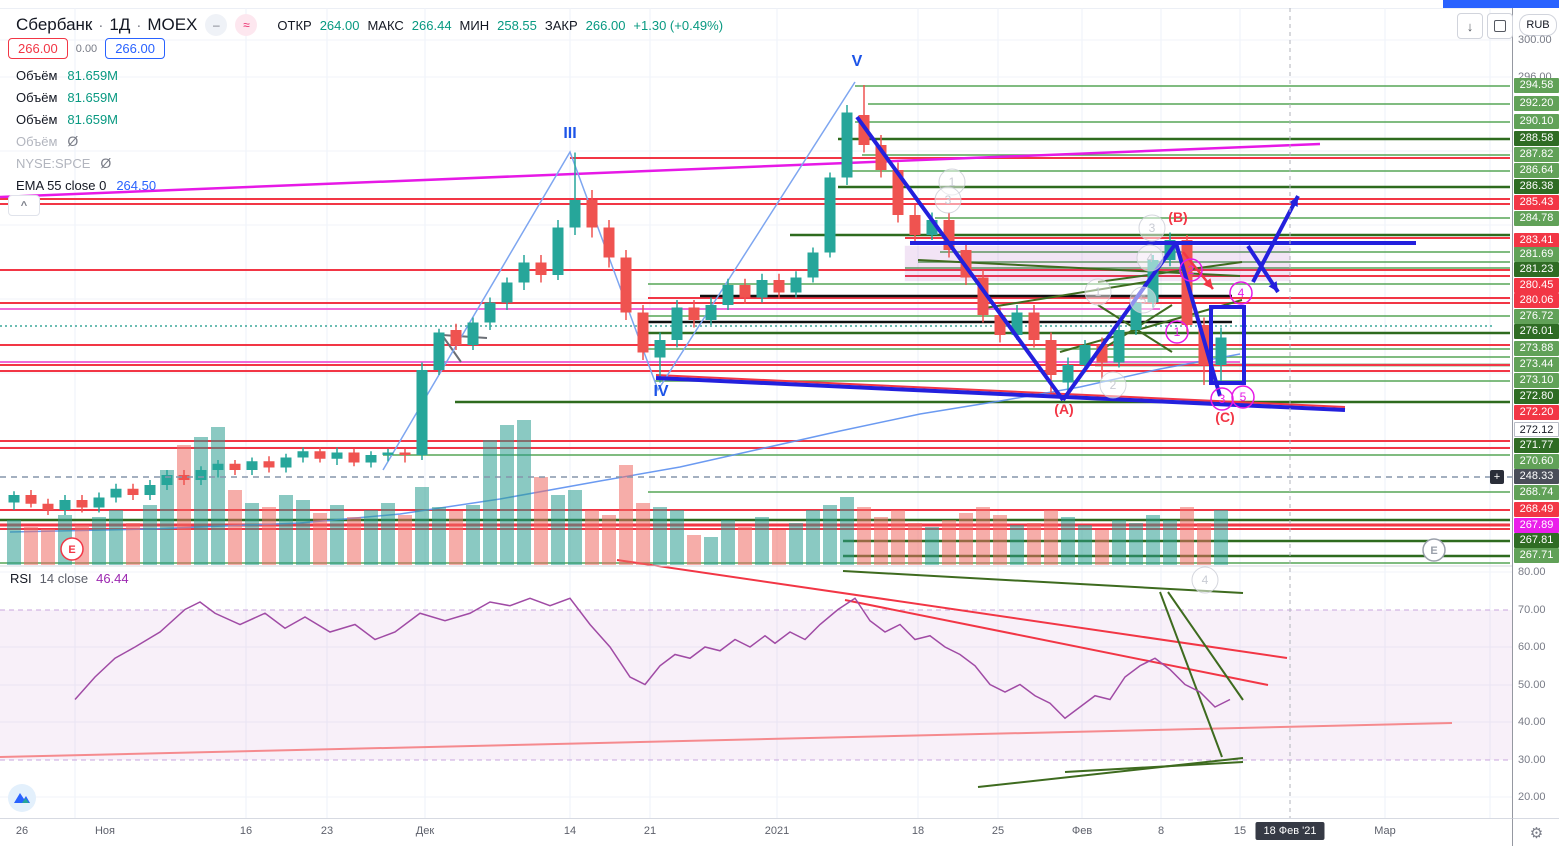 This screenshot has height=846, width=1559. What do you see at coordinates (1535, 40) in the screenshot?
I see `price-tick: 300.00` at bounding box center [1535, 40].